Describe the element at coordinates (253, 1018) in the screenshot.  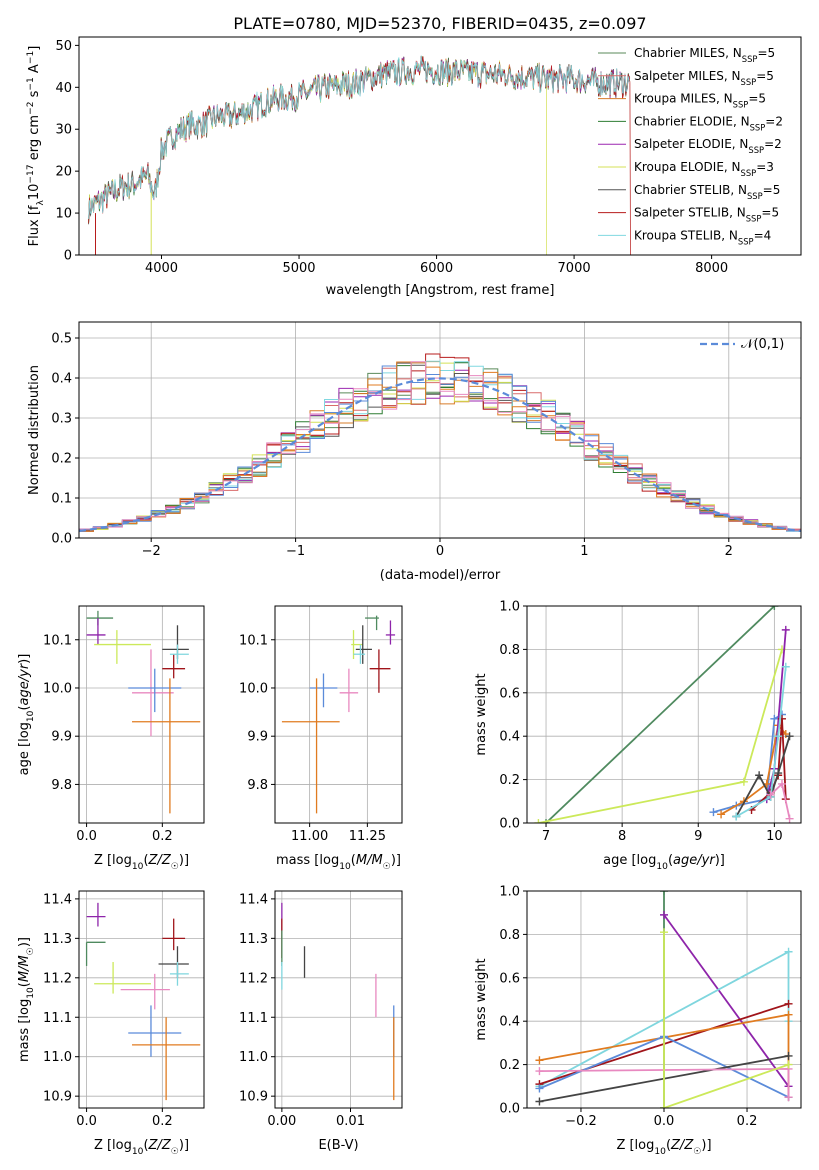
I see `y-tick-label: 11.1` at that location.